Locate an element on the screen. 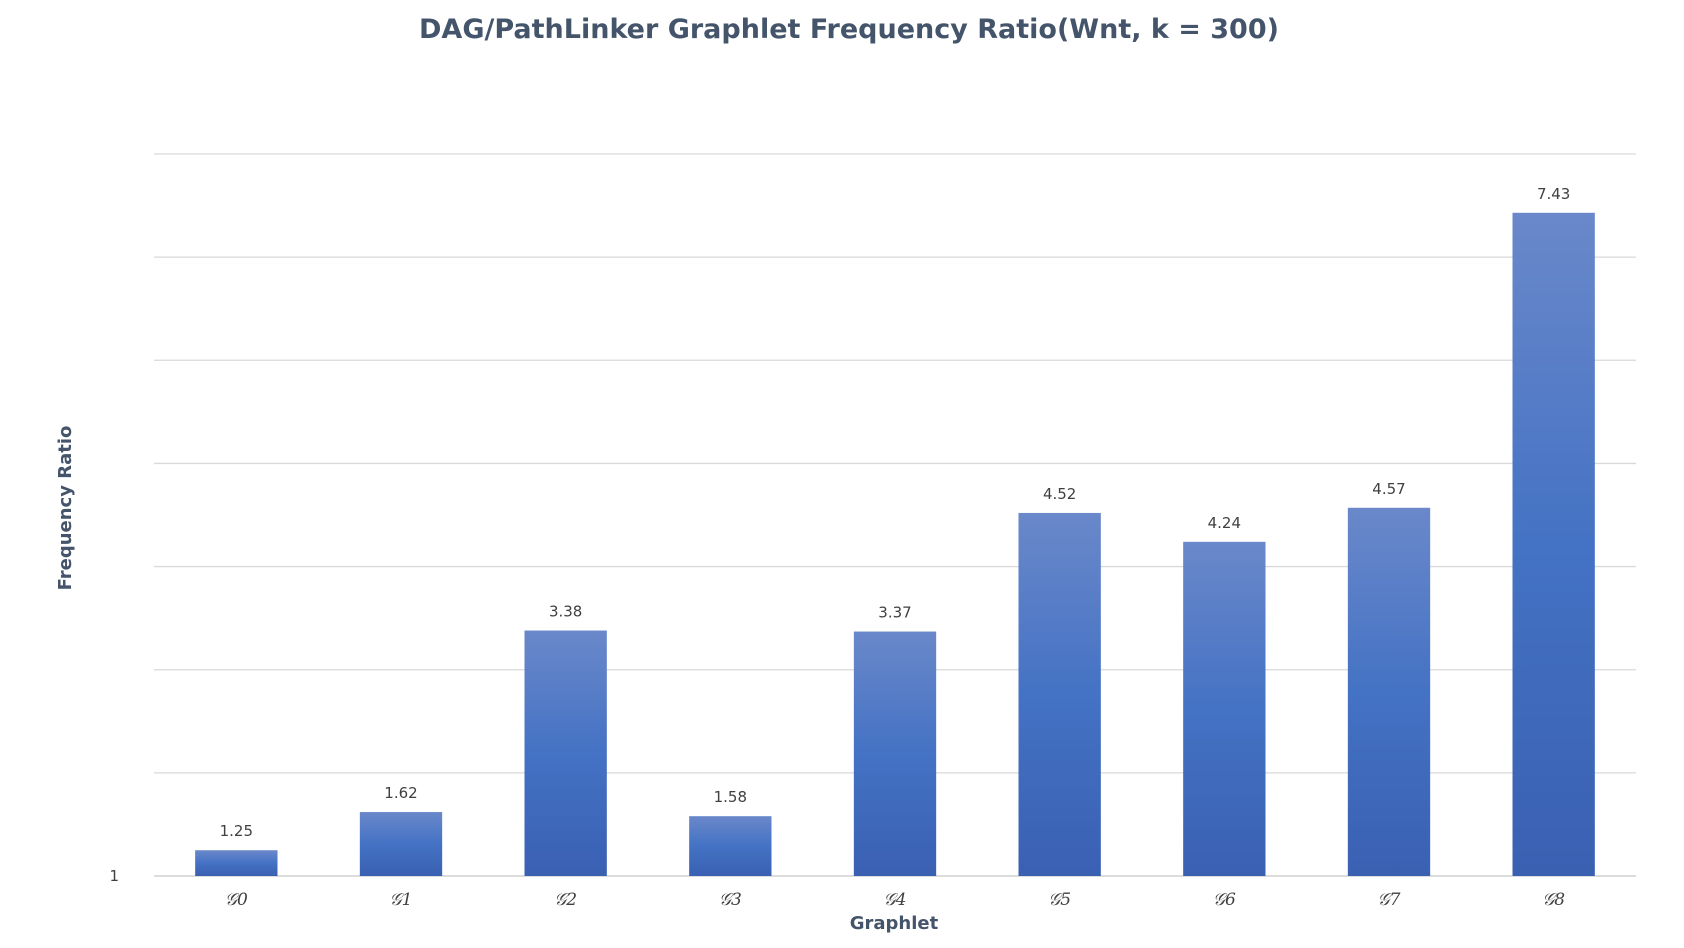  x-axis-title: Graphlet is located at coordinates (894, 923).